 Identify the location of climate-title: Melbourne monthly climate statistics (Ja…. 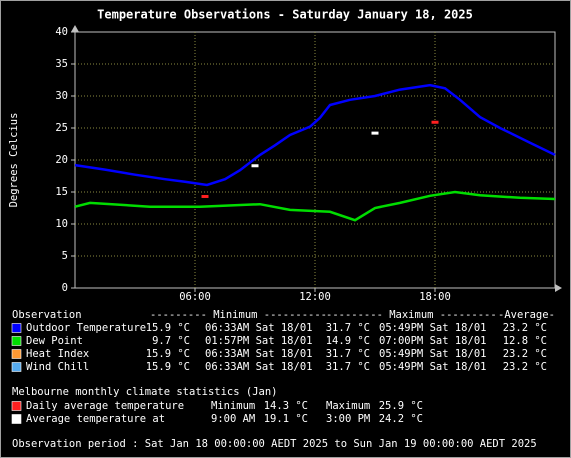
(145, 392).